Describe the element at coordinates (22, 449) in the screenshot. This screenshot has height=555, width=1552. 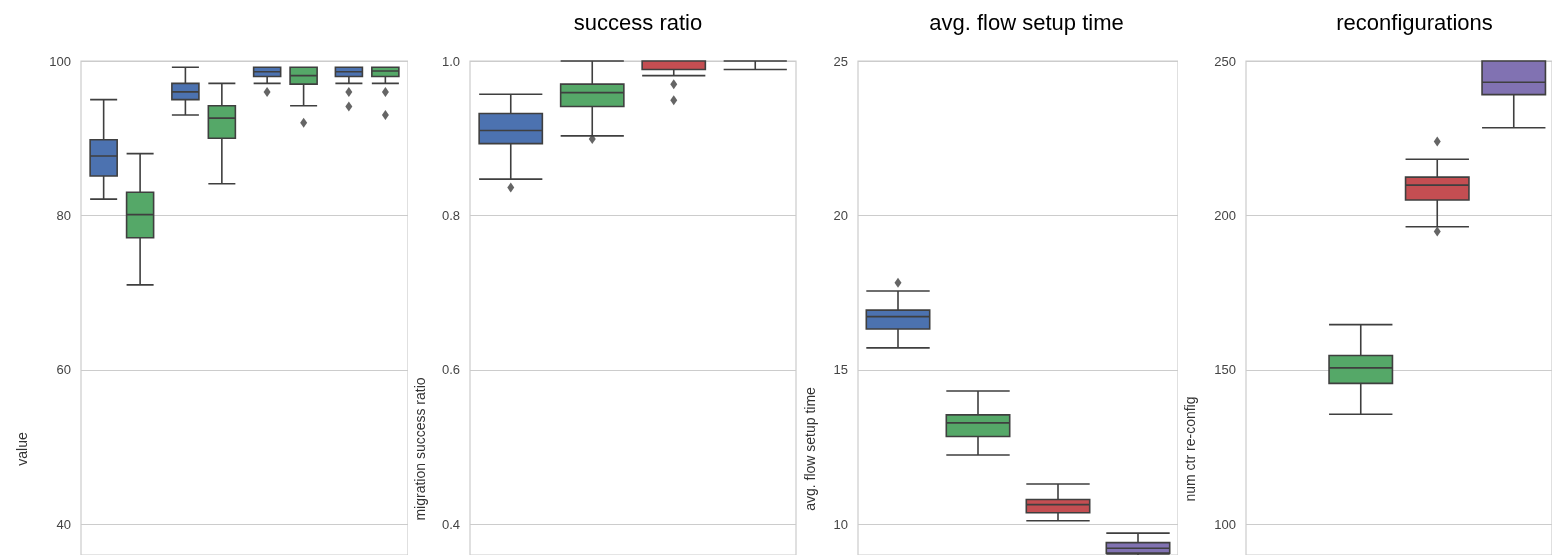
I see `y-axis-title: value` at that location.